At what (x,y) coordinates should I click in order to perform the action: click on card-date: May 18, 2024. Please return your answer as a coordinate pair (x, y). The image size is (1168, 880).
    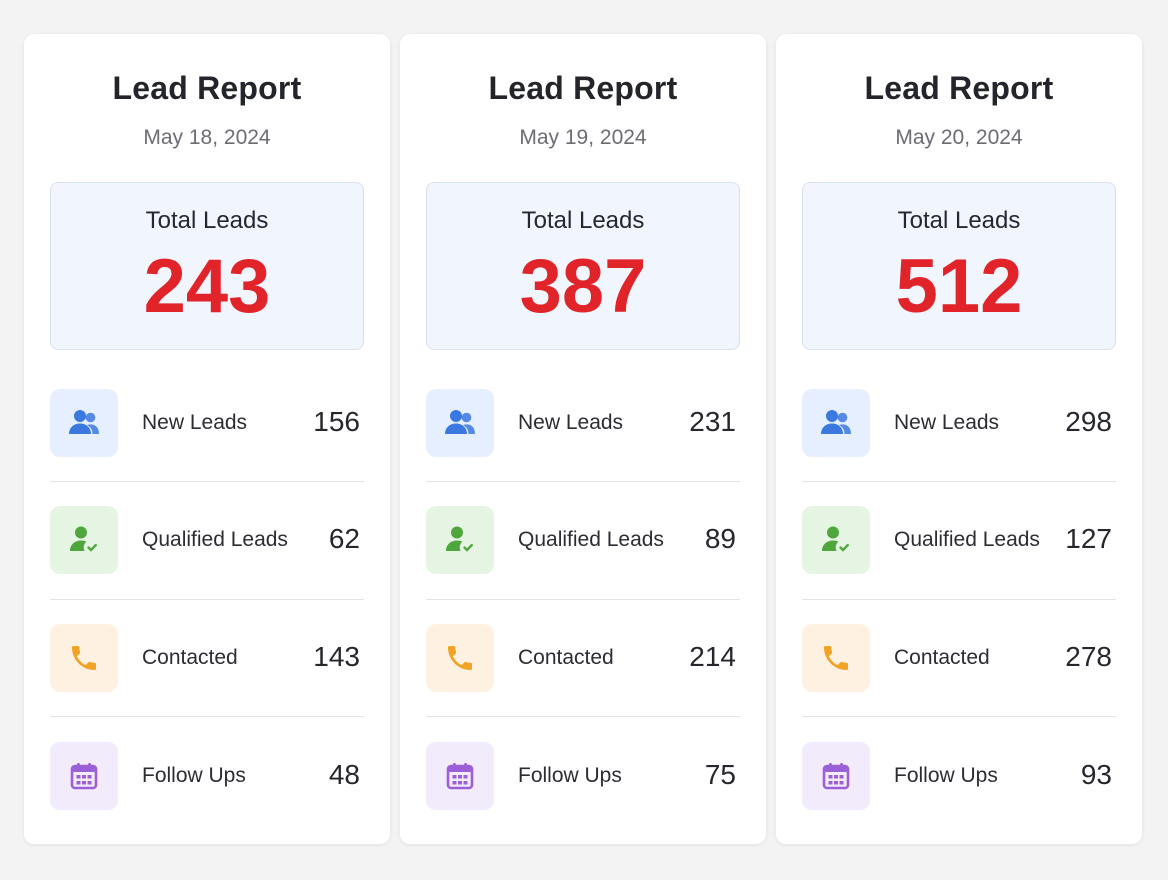
    Looking at the image, I should click on (207, 137).